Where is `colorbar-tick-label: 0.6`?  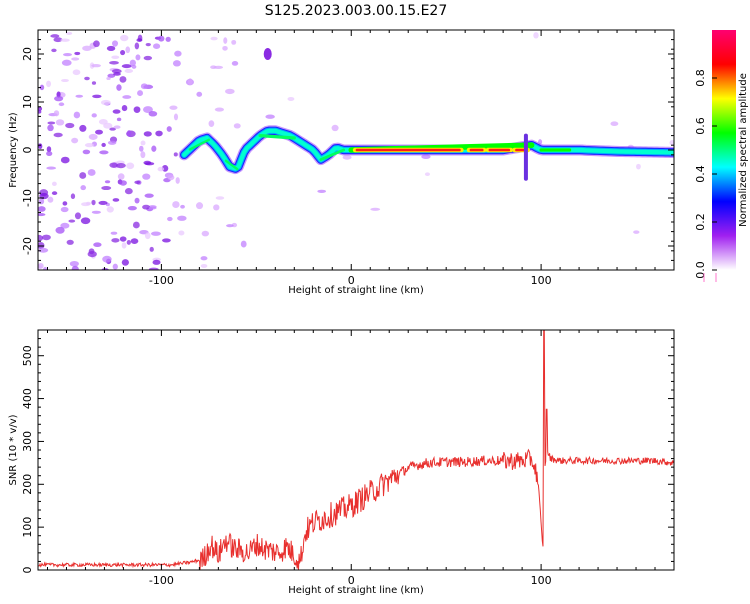
colorbar-tick-label: 0.6 is located at coordinates (700, 126).